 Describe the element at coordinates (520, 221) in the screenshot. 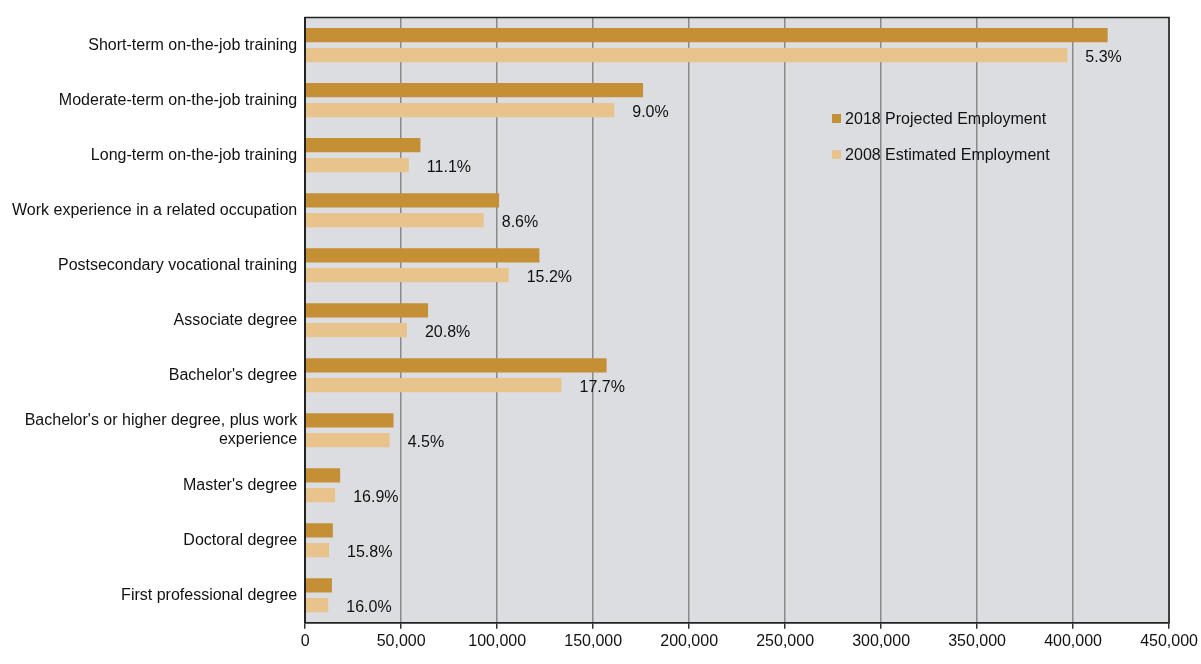

I see `annotation: 8.6%` at that location.